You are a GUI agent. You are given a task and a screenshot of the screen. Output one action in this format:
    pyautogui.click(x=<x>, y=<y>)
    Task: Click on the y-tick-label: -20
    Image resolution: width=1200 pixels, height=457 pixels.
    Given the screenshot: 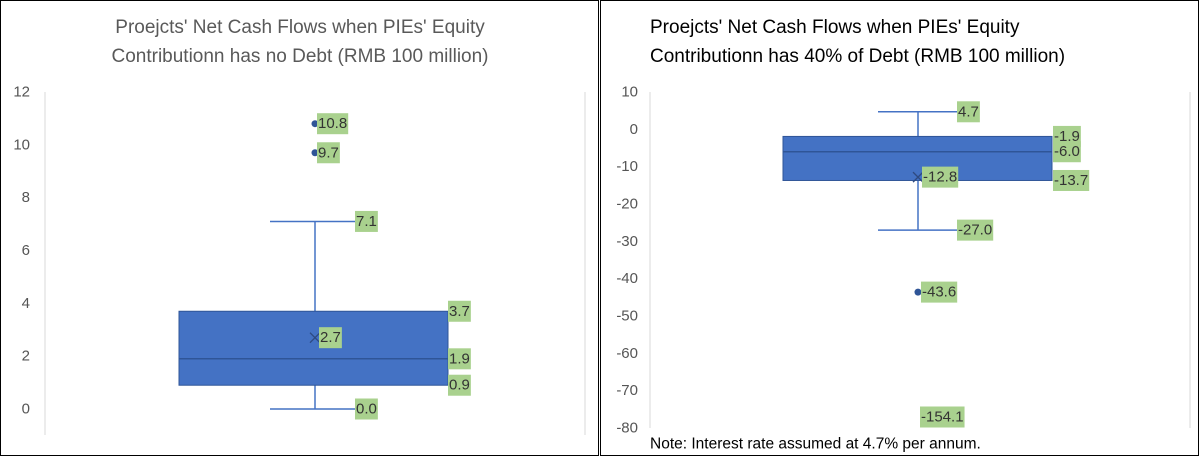 What is the action you would take?
    pyautogui.click(x=627, y=204)
    